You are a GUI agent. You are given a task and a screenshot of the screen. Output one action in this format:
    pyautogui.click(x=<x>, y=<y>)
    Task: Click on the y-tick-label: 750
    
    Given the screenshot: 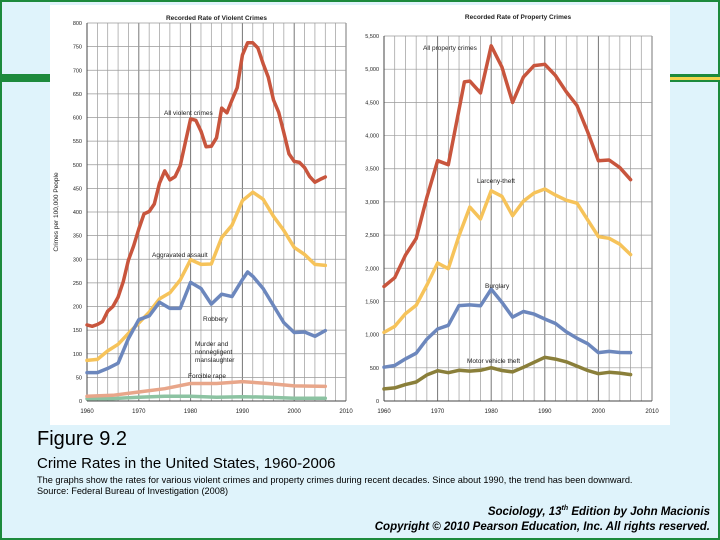 What is the action you would take?
    pyautogui.click(x=77, y=48)
    